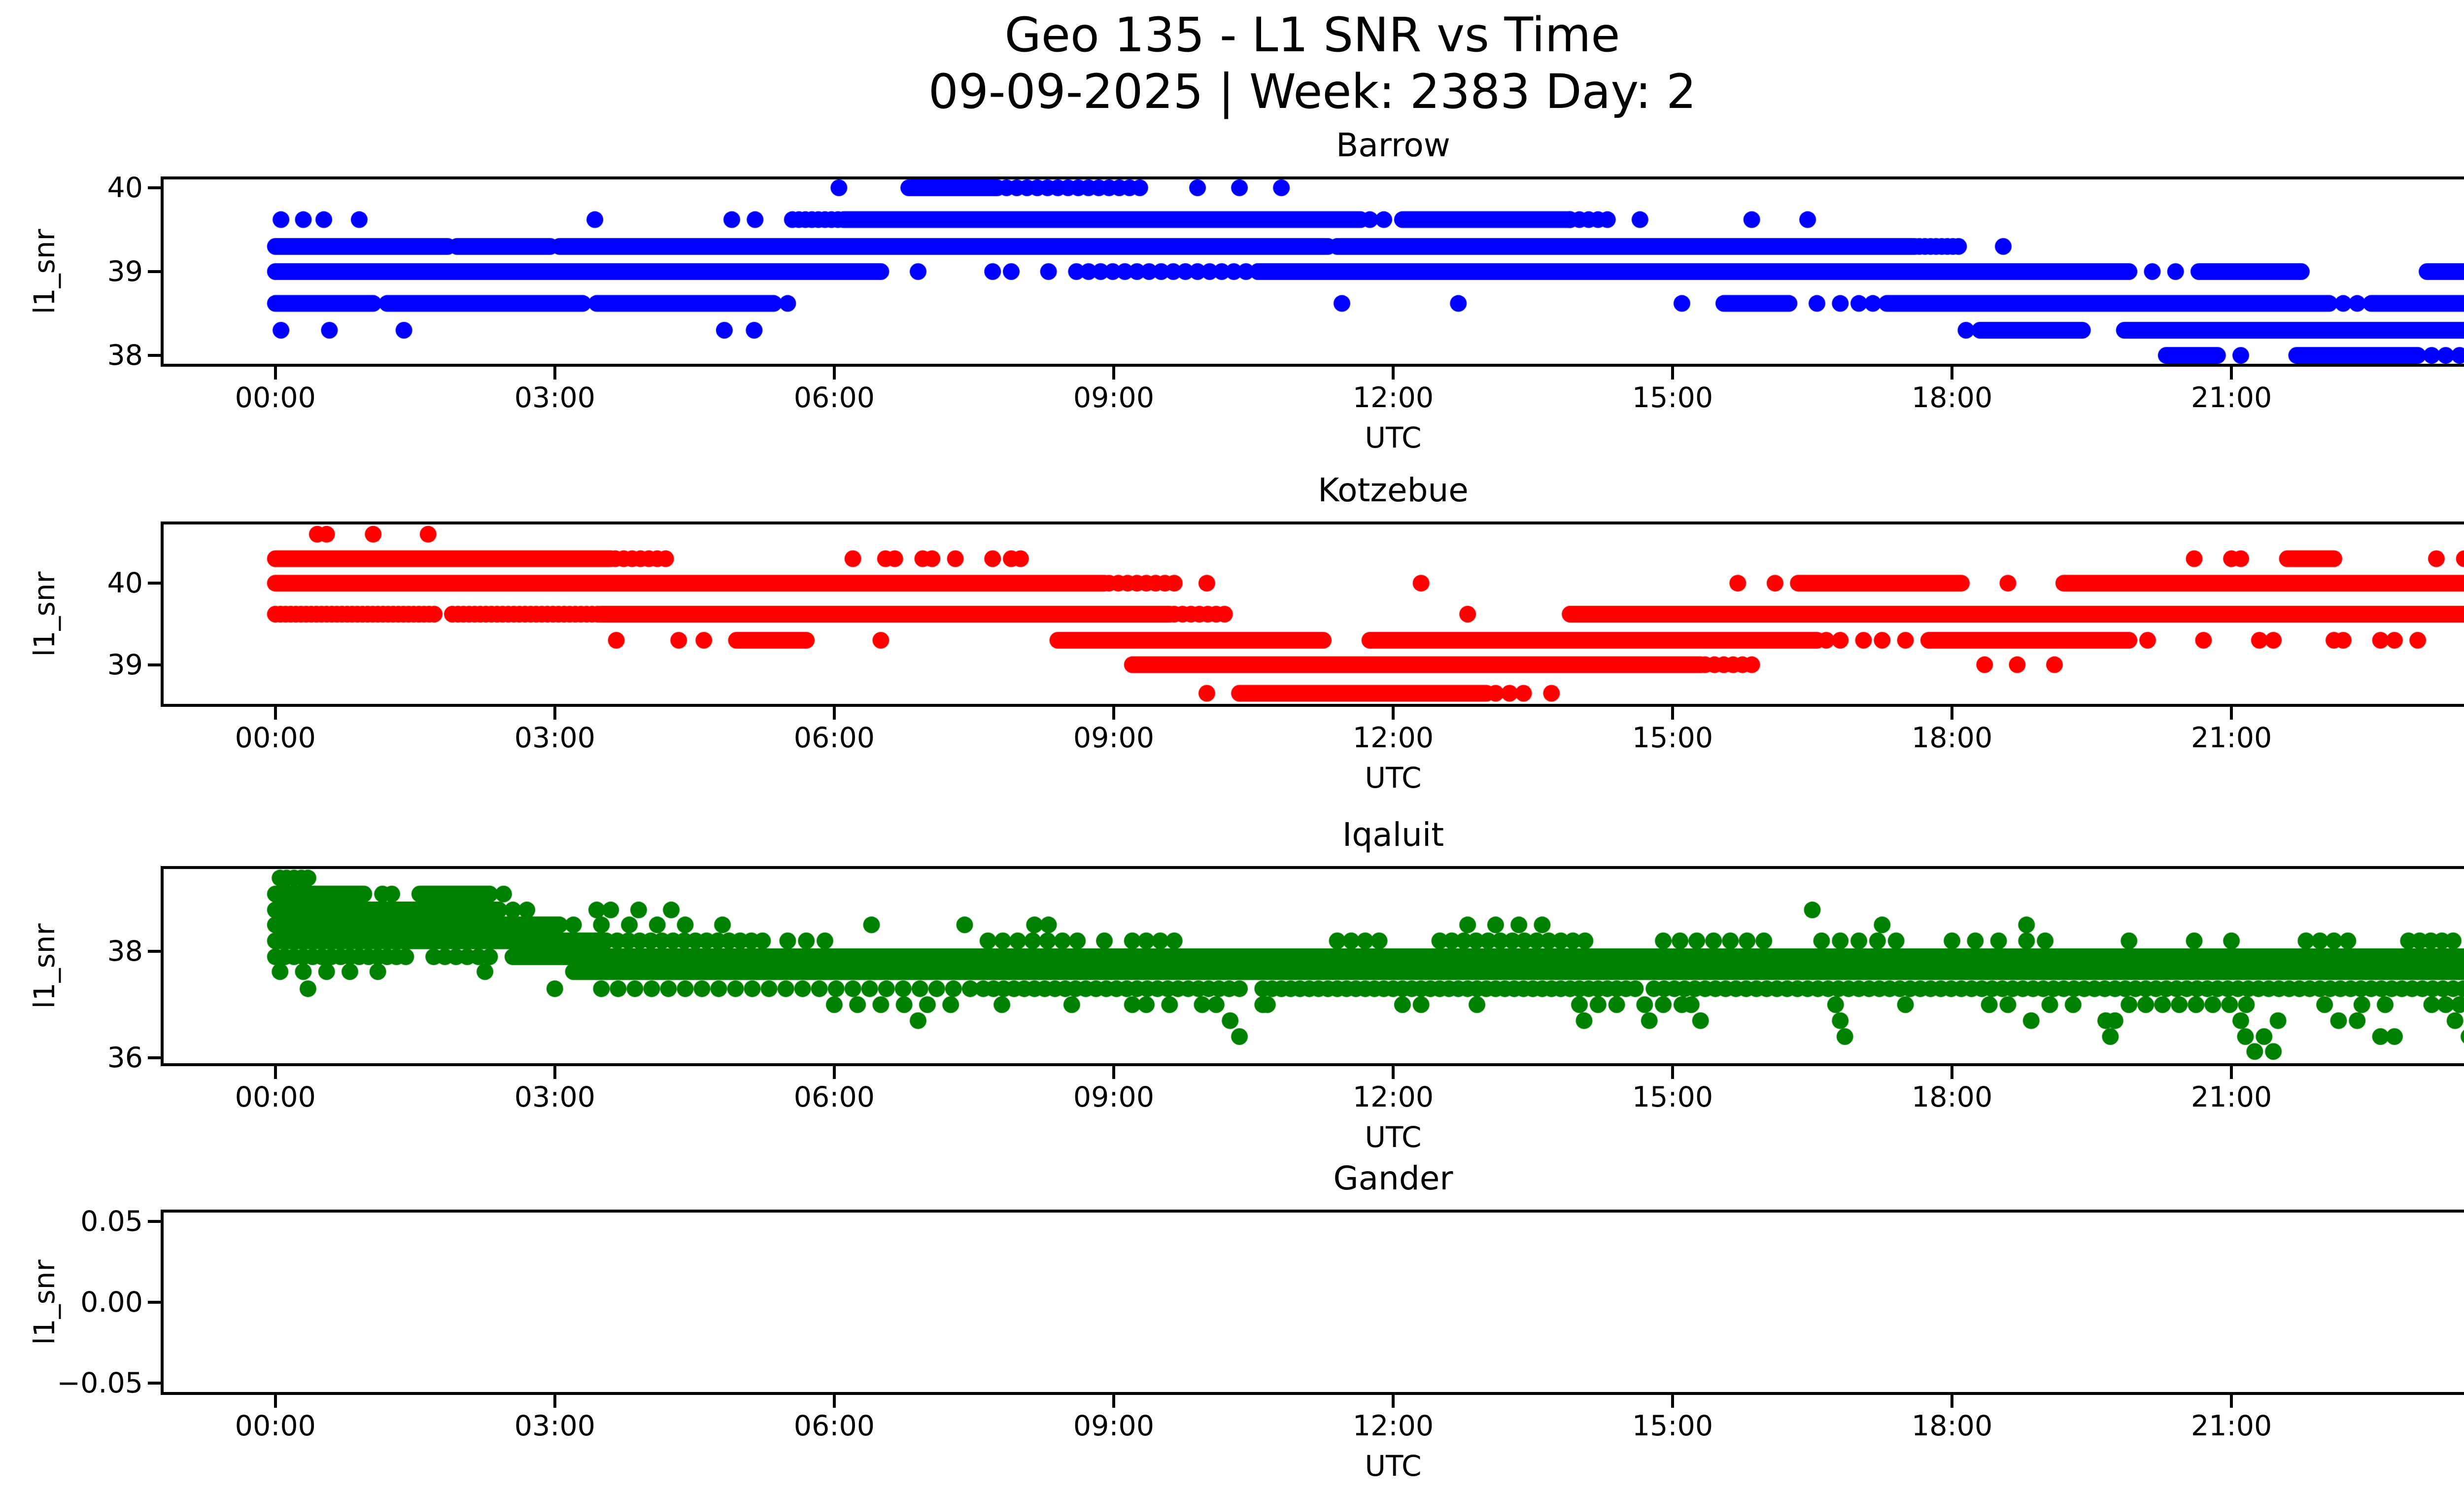  What do you see at coordinates (1393, 145) in the screenshot?
I see `subplot-title: Barrow` at bounding box center [1393, 145].